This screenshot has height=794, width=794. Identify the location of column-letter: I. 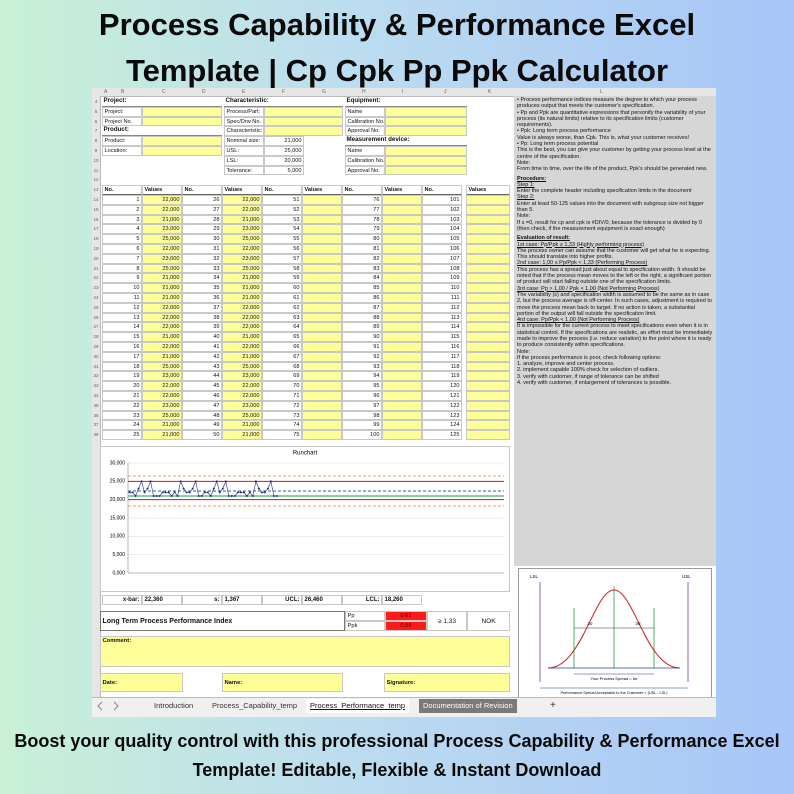
(403, 91).